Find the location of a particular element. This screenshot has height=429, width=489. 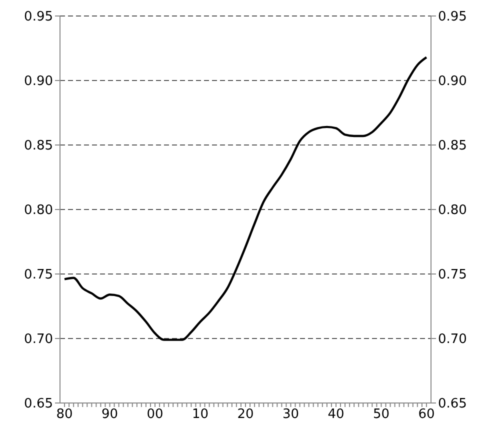

x-tick-label: 10 is located at coordinates (200, 414).